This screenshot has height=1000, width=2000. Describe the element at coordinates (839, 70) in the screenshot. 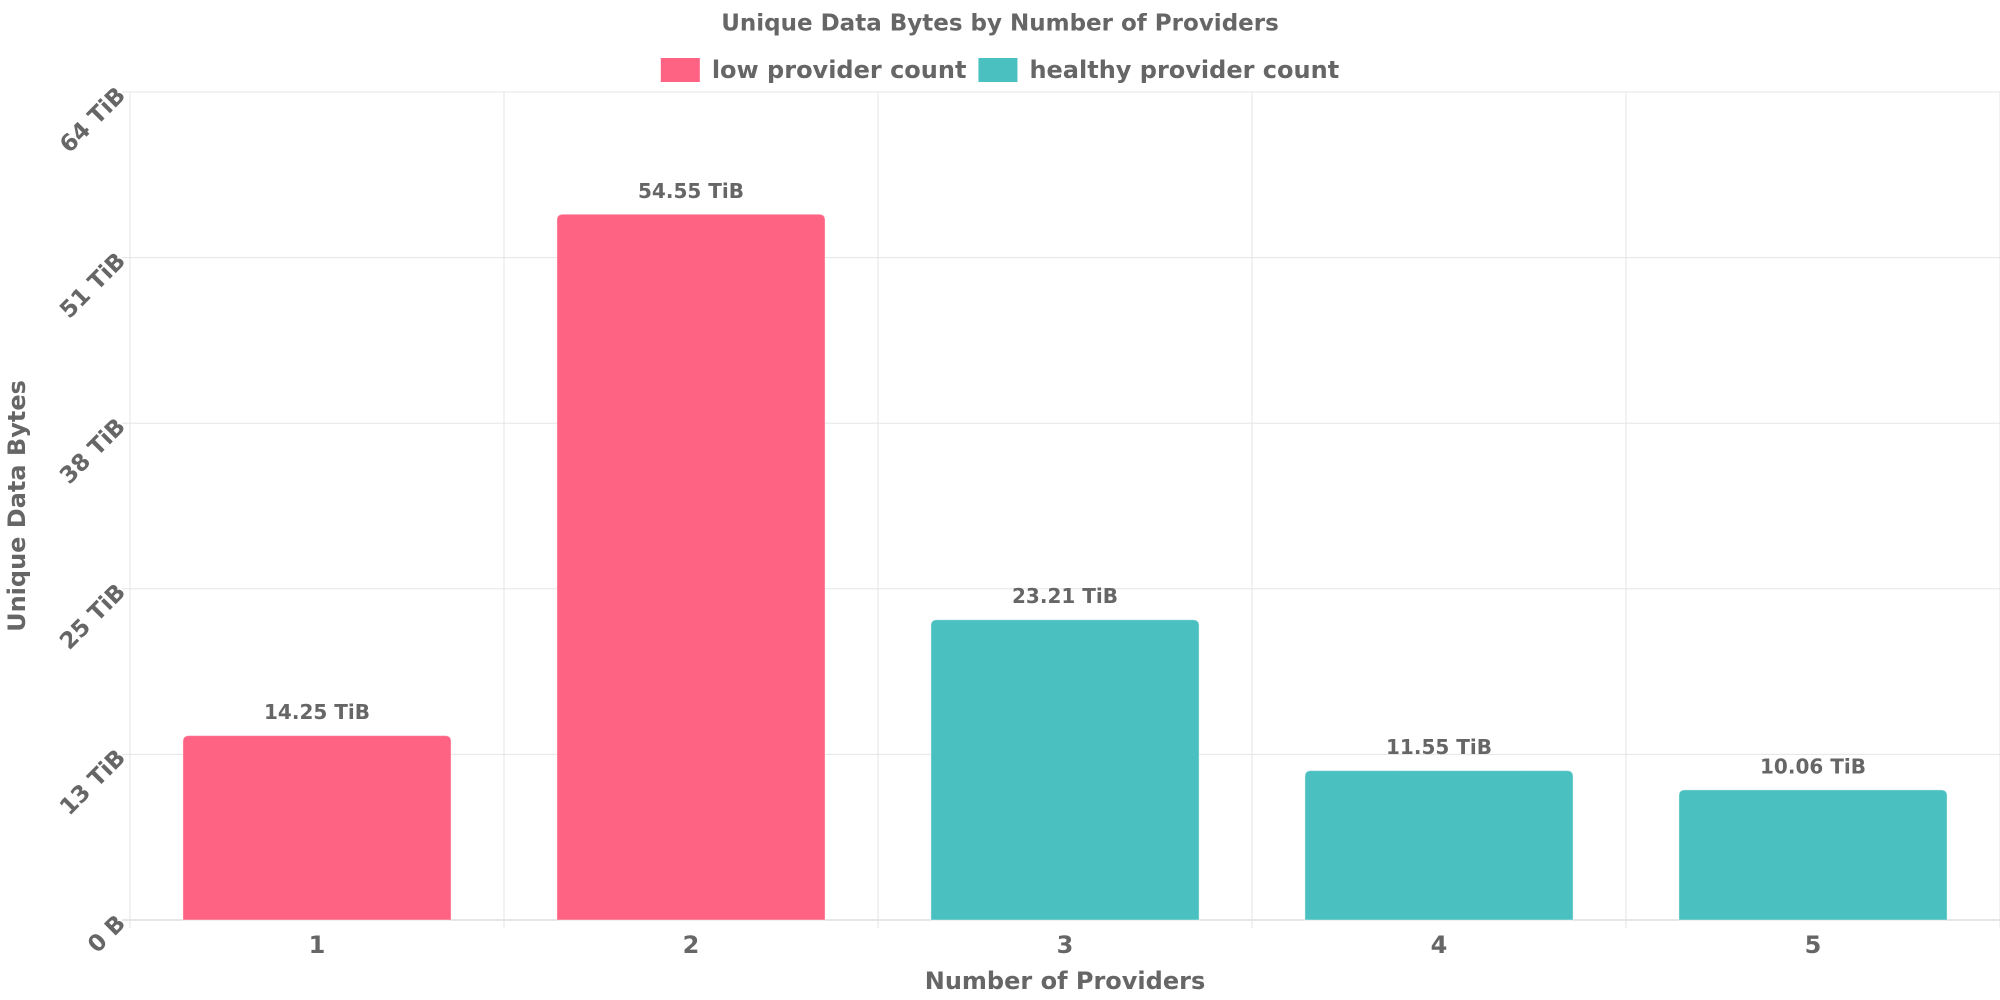

I see `legend-label: low provider count` at that location.